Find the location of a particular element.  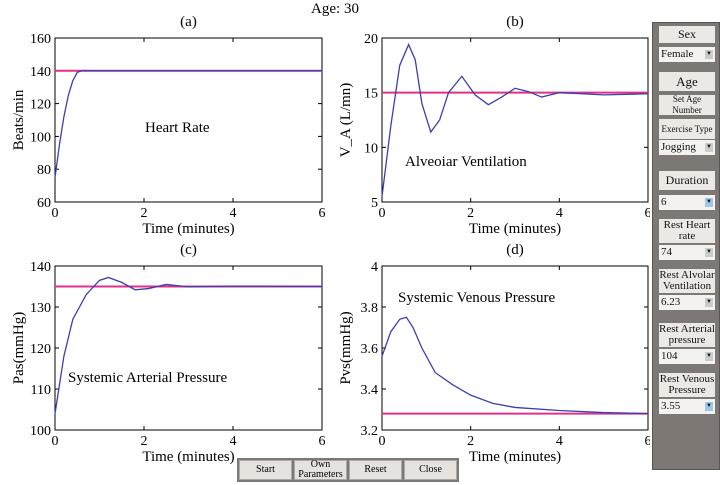

chart-title: (b) is located at coordinates (515, 22).